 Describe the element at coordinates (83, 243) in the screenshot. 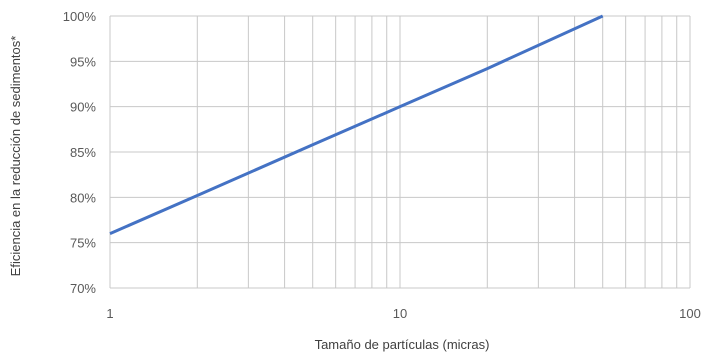

I see `y-tick-label: 75%` at that location.